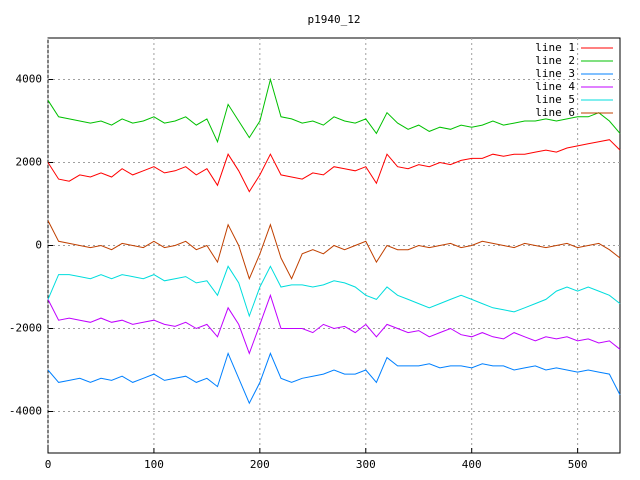 This screenshot has height=480, width=640. I want to click on y-tick-label: 0, so click(38, 245).